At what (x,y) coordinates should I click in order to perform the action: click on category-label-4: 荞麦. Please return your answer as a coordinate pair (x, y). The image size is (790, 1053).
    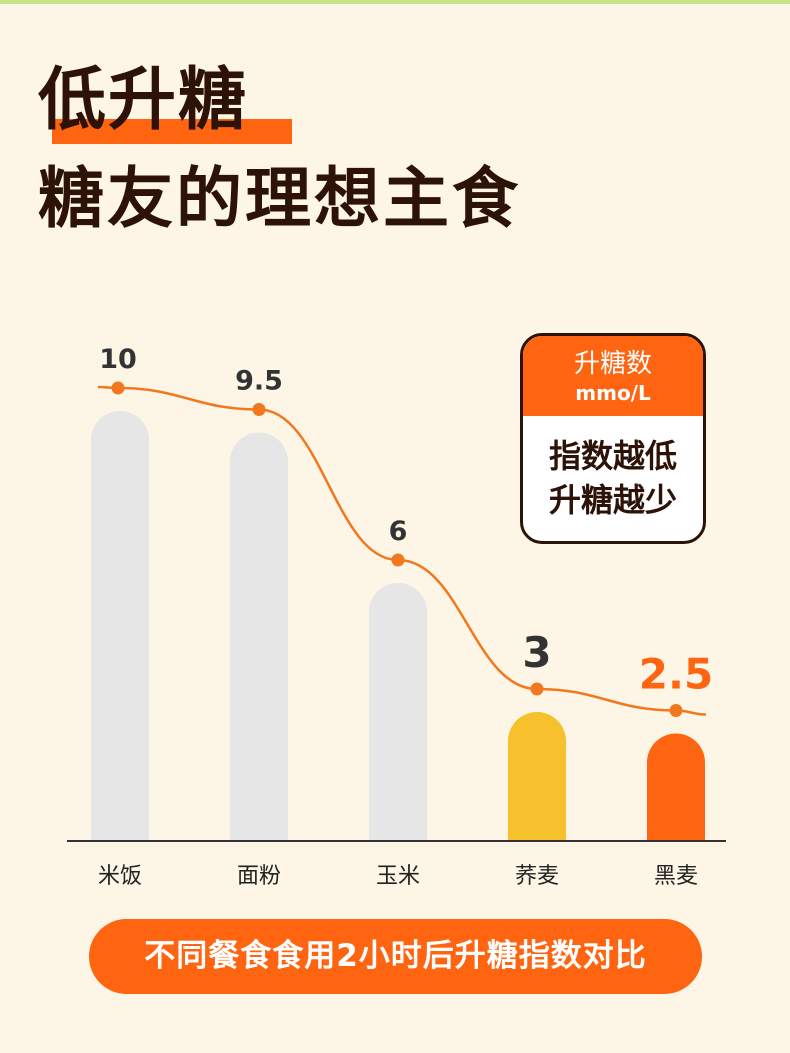
    Looking at the image, I should click on (537, 876).